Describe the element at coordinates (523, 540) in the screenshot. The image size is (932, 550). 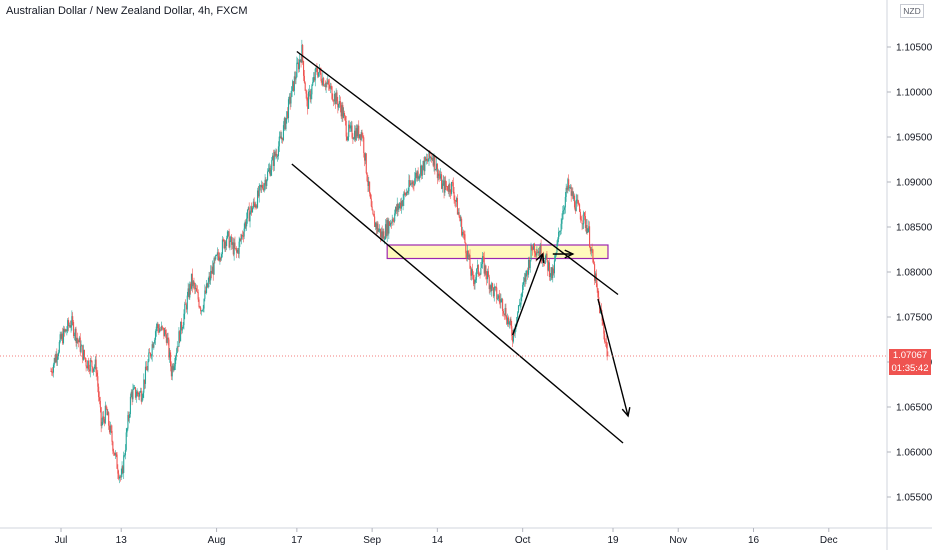
I see `date-tick-label: Oct` at that location.